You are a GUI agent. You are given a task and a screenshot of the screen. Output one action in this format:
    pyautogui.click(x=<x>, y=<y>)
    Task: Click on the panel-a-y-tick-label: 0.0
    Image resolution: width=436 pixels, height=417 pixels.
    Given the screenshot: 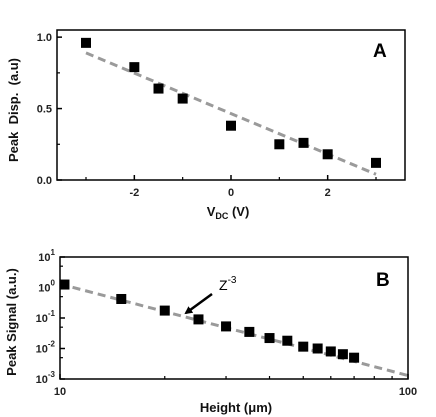 What is the action you would take?
    pyautogui.click(x=44, y=181)
    